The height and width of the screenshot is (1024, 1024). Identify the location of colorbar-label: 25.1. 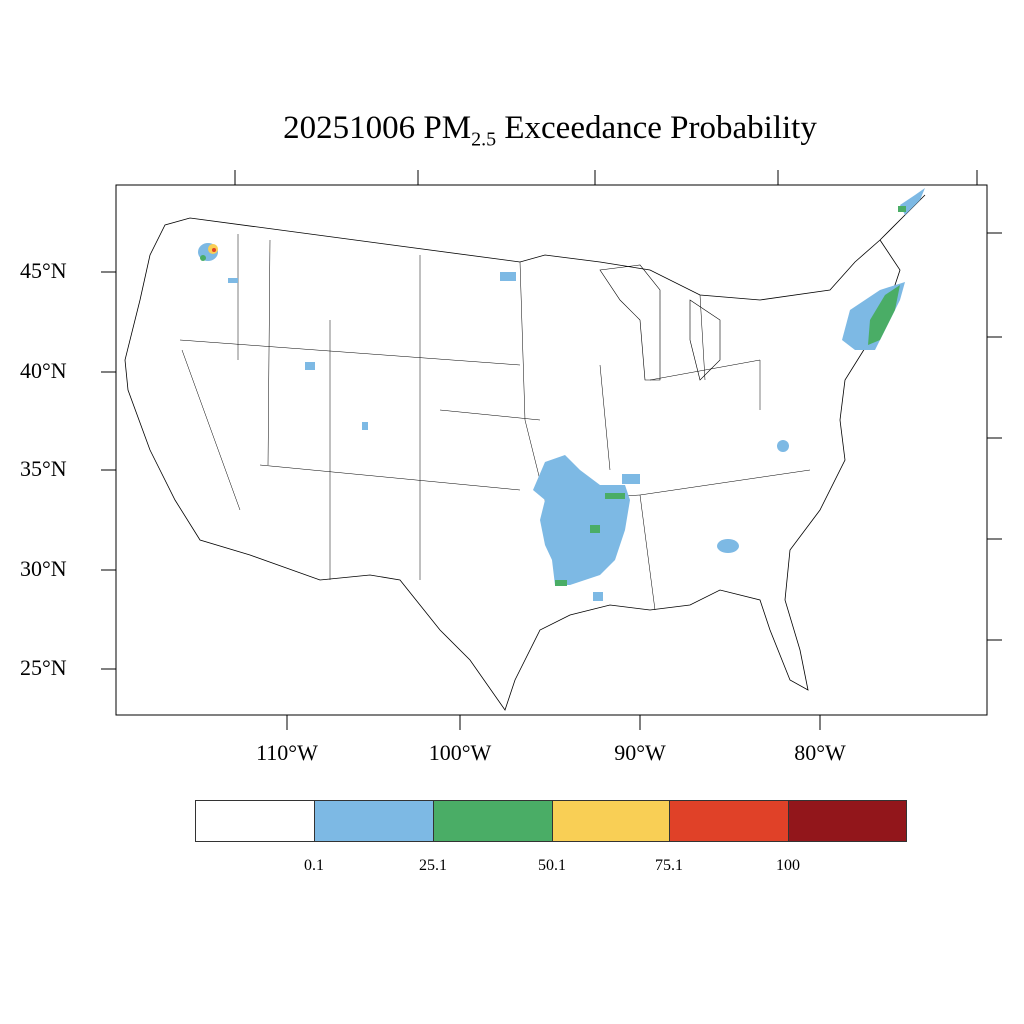
(433, 865).